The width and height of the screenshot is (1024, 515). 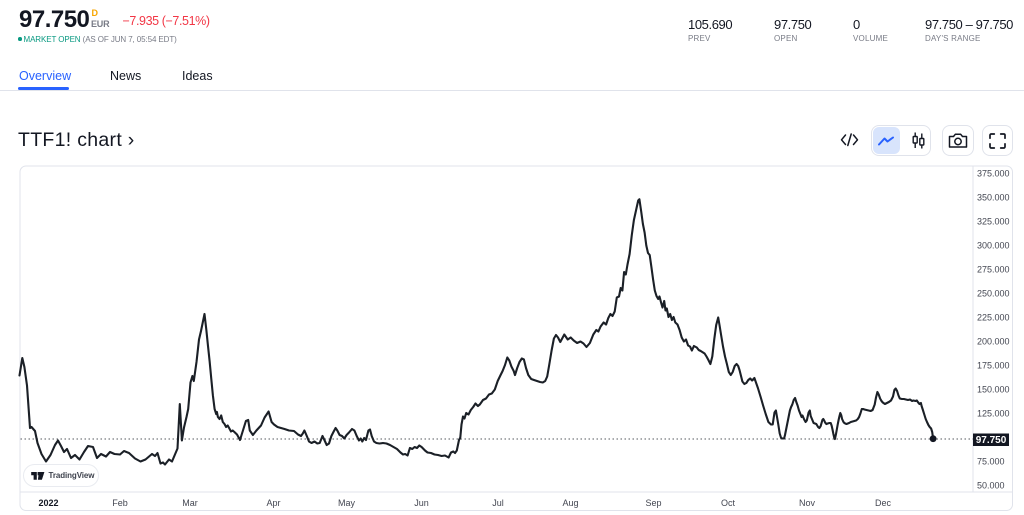 What do you see at coordinates (347, 503) in the screenshot?
I see `svg-text: May` at bounding box center [347, 503].